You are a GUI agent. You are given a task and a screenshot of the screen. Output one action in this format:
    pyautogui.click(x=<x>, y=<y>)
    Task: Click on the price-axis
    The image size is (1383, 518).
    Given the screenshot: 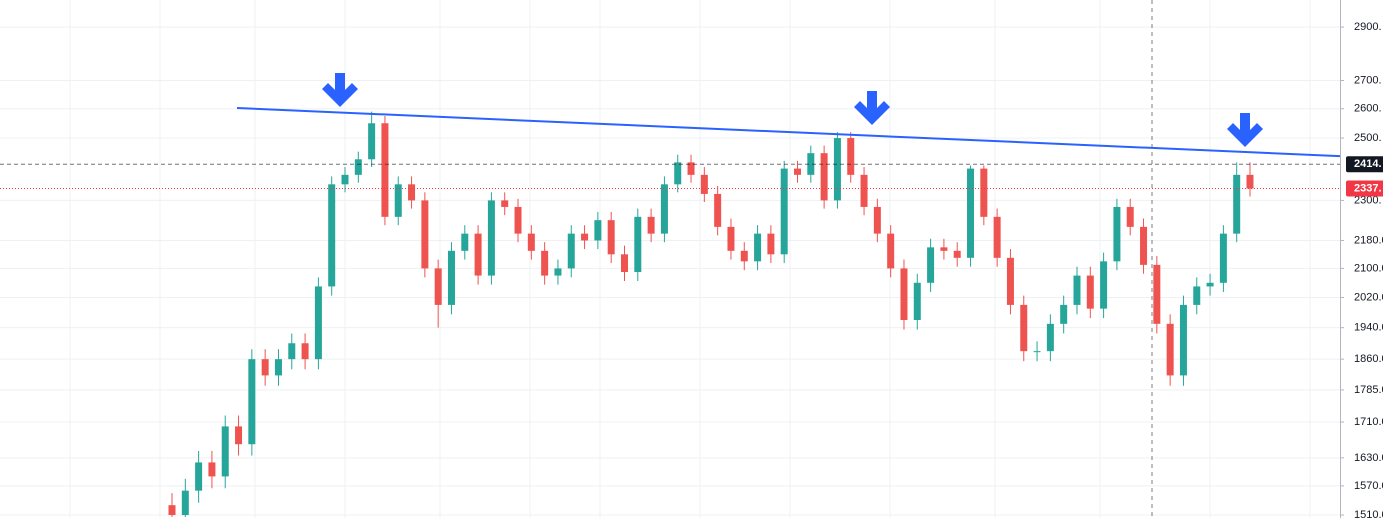 What is the action you would take?
    pyautogui.click(x=1362, y=259)
    